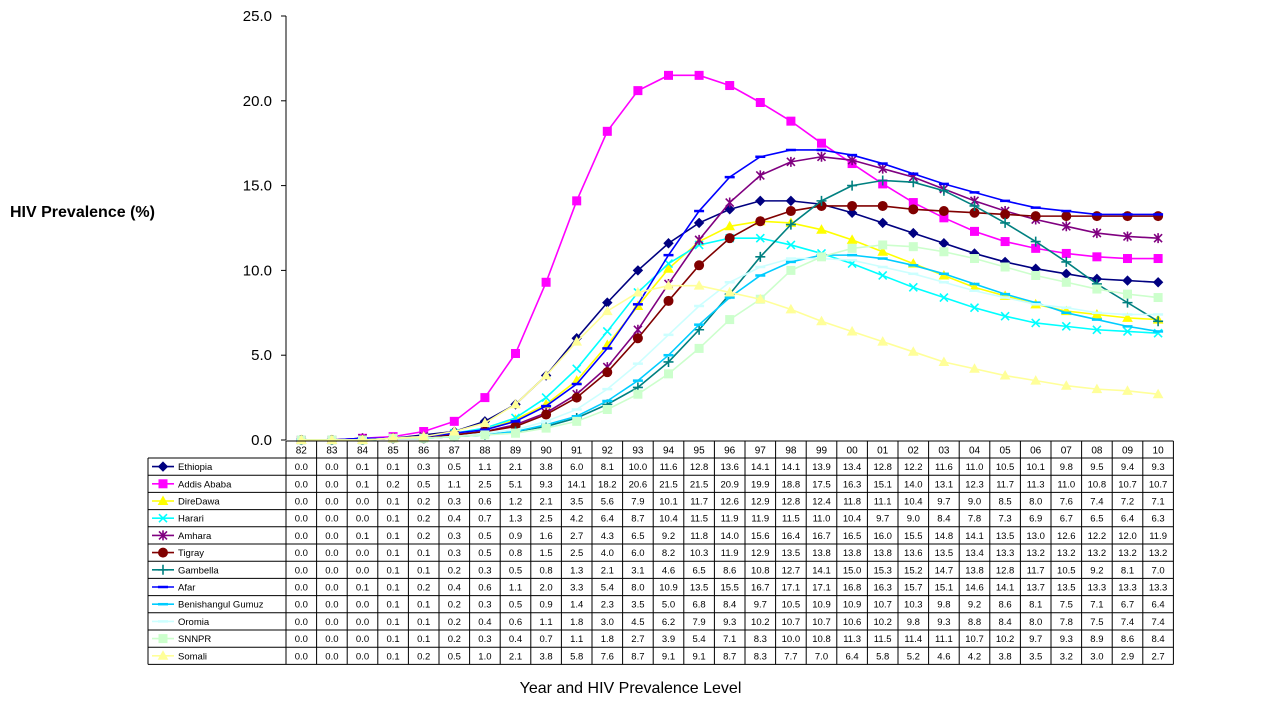  What do you see at coordinates (608, 451) in the screenshot?
I see `x-tick-label: 92` at bounding box center [608, 451].